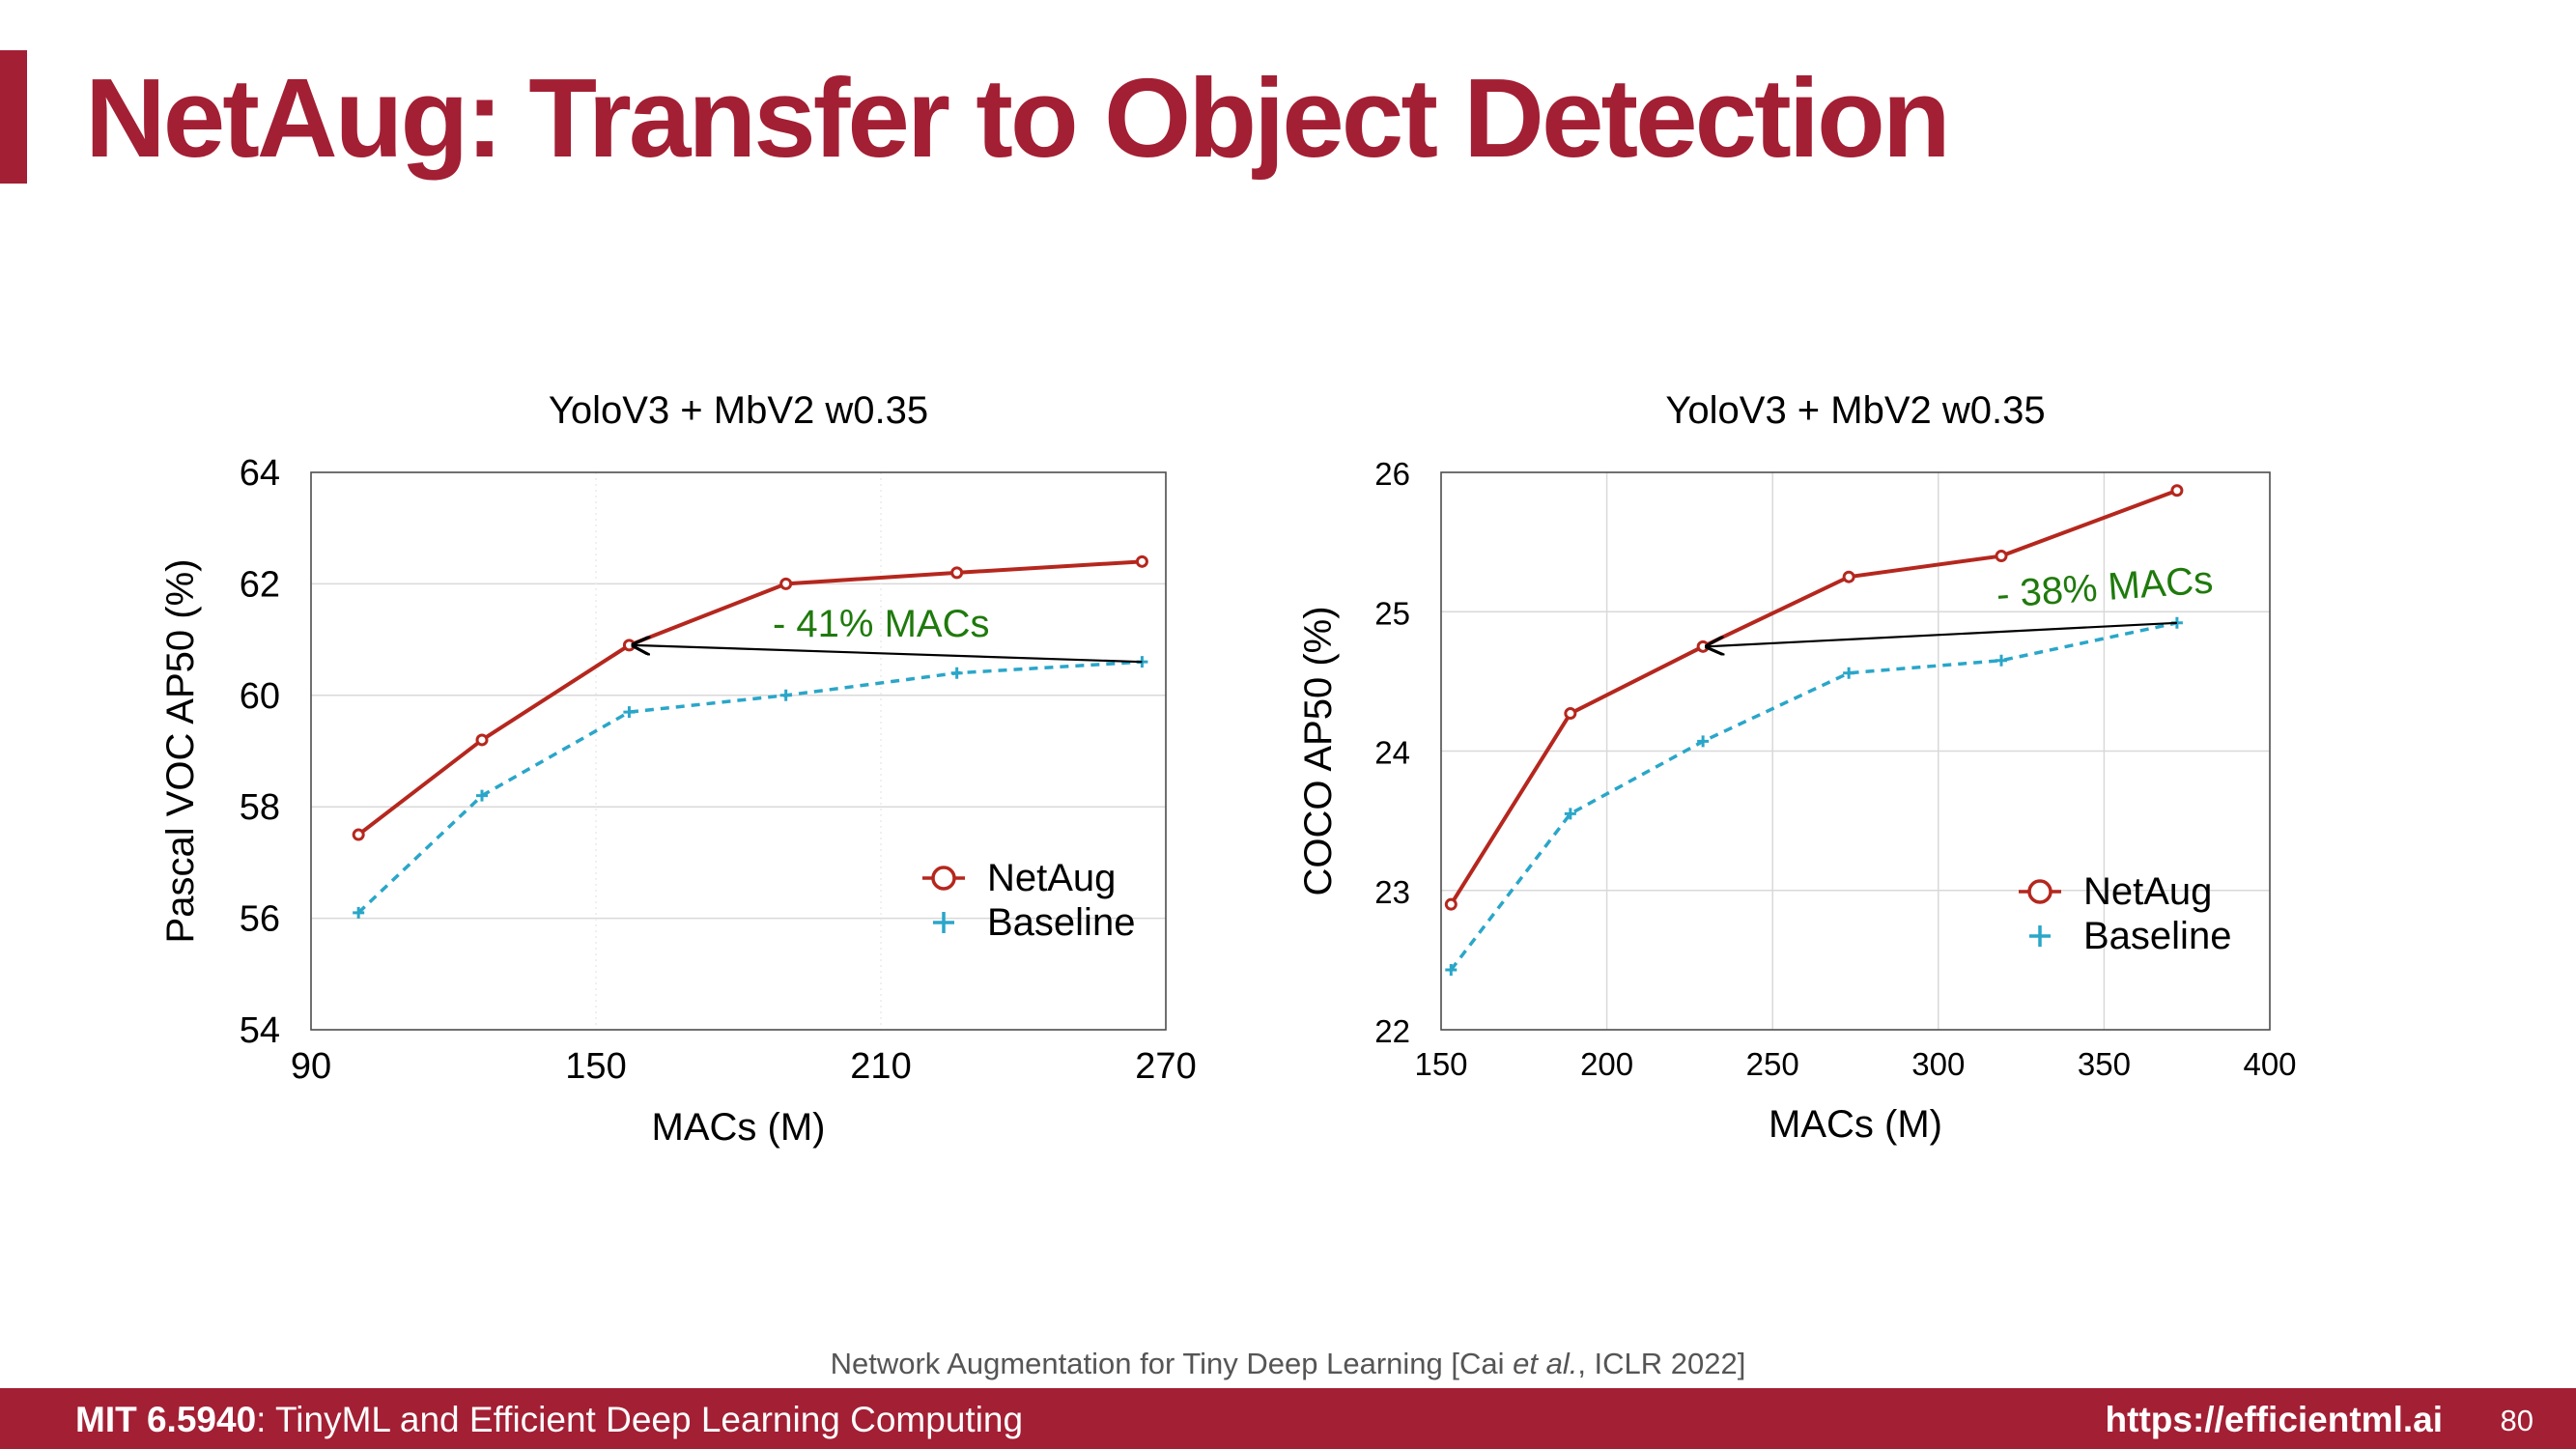 The height and width of the screenshot is (1449, 2576). What do you see at coordinates (260, 584) in the screenshot?
I see `y-tick-label: 62` at bounding box center [260, 584].